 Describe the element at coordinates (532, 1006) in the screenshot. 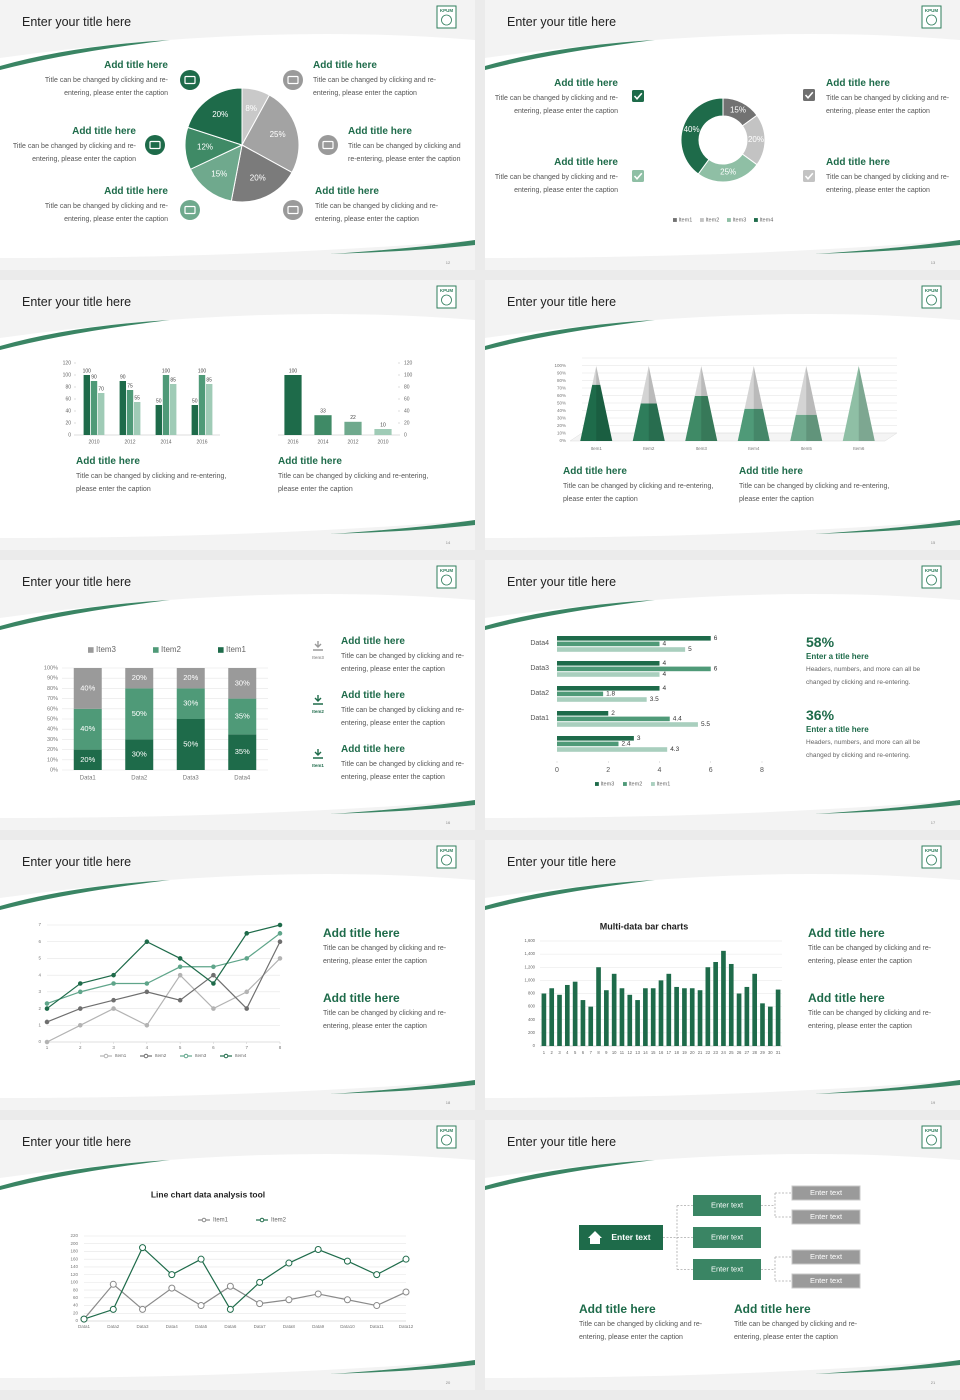

I see `y-tick-label: 600` at that location.